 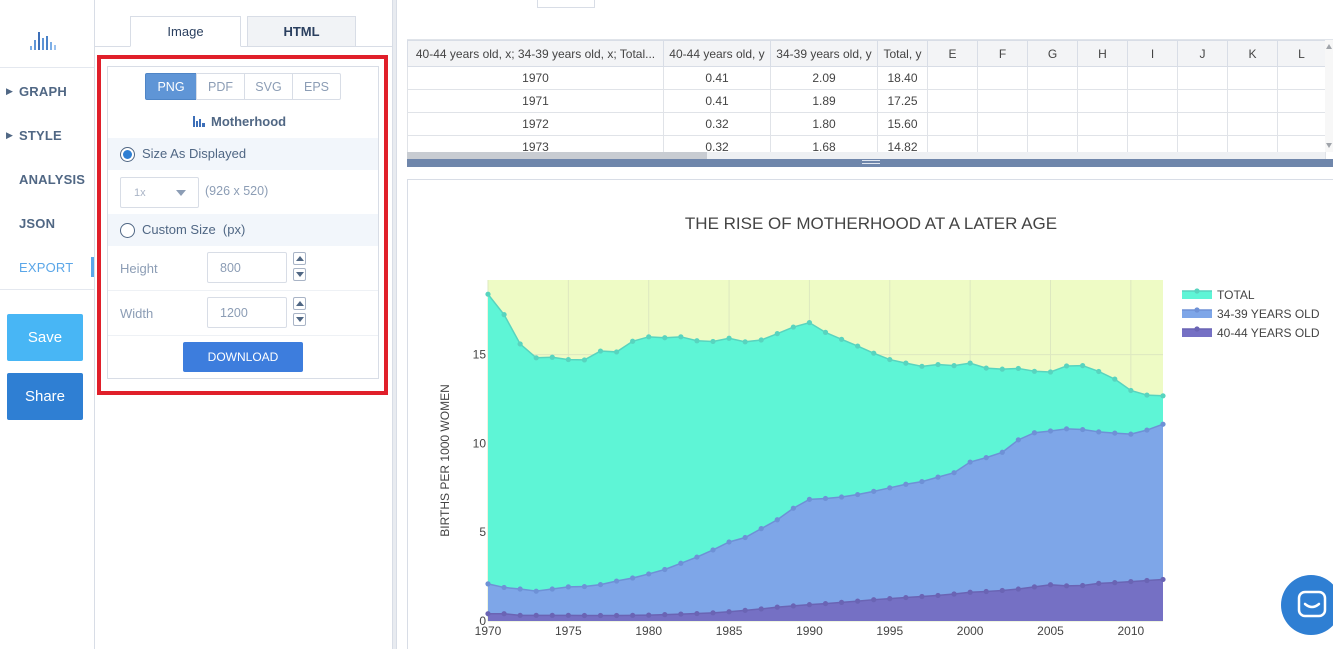 I want to click on custom-size-label: Custom Size (px), so click(x=194, y=229).